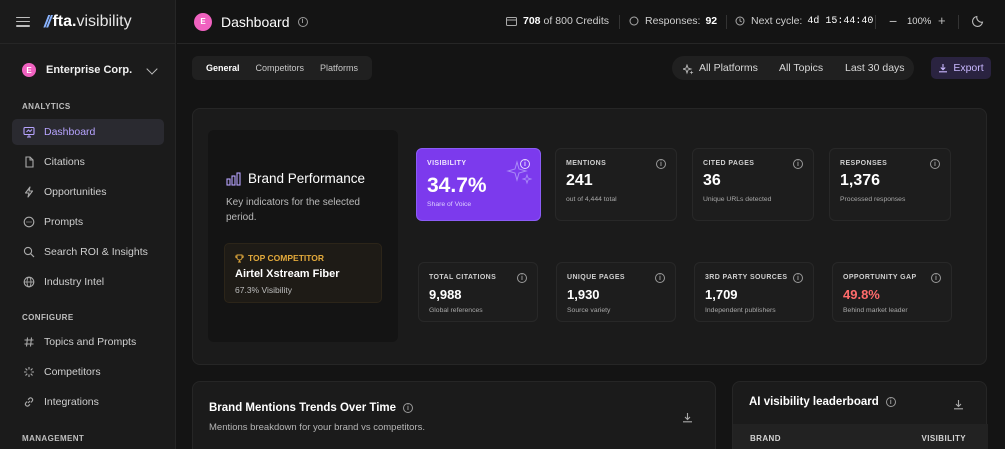 Image resolution: width=1005 pixels, height=449 pixels. I want to click on logo-mark: //, so click(48, 21).